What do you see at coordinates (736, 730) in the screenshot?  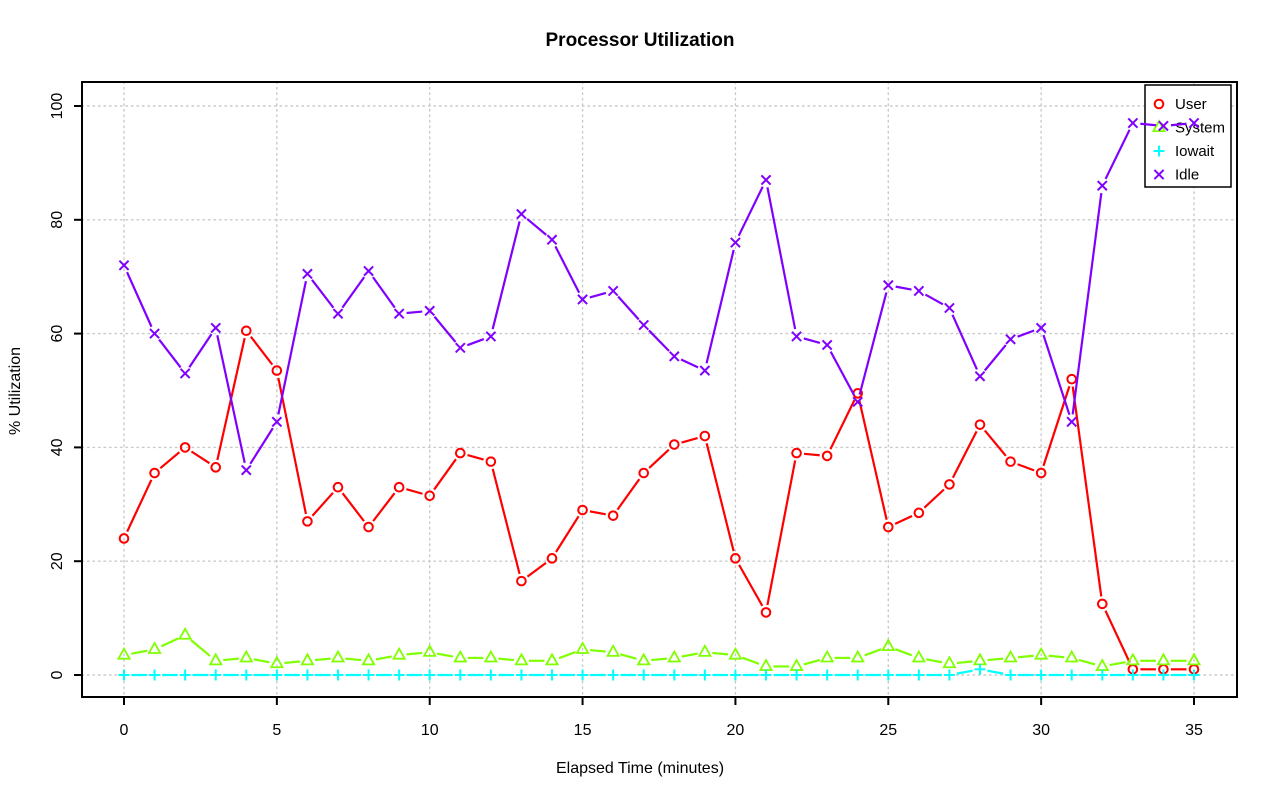 I see `x-tick-label: 20` at bounding box center [736, 730].